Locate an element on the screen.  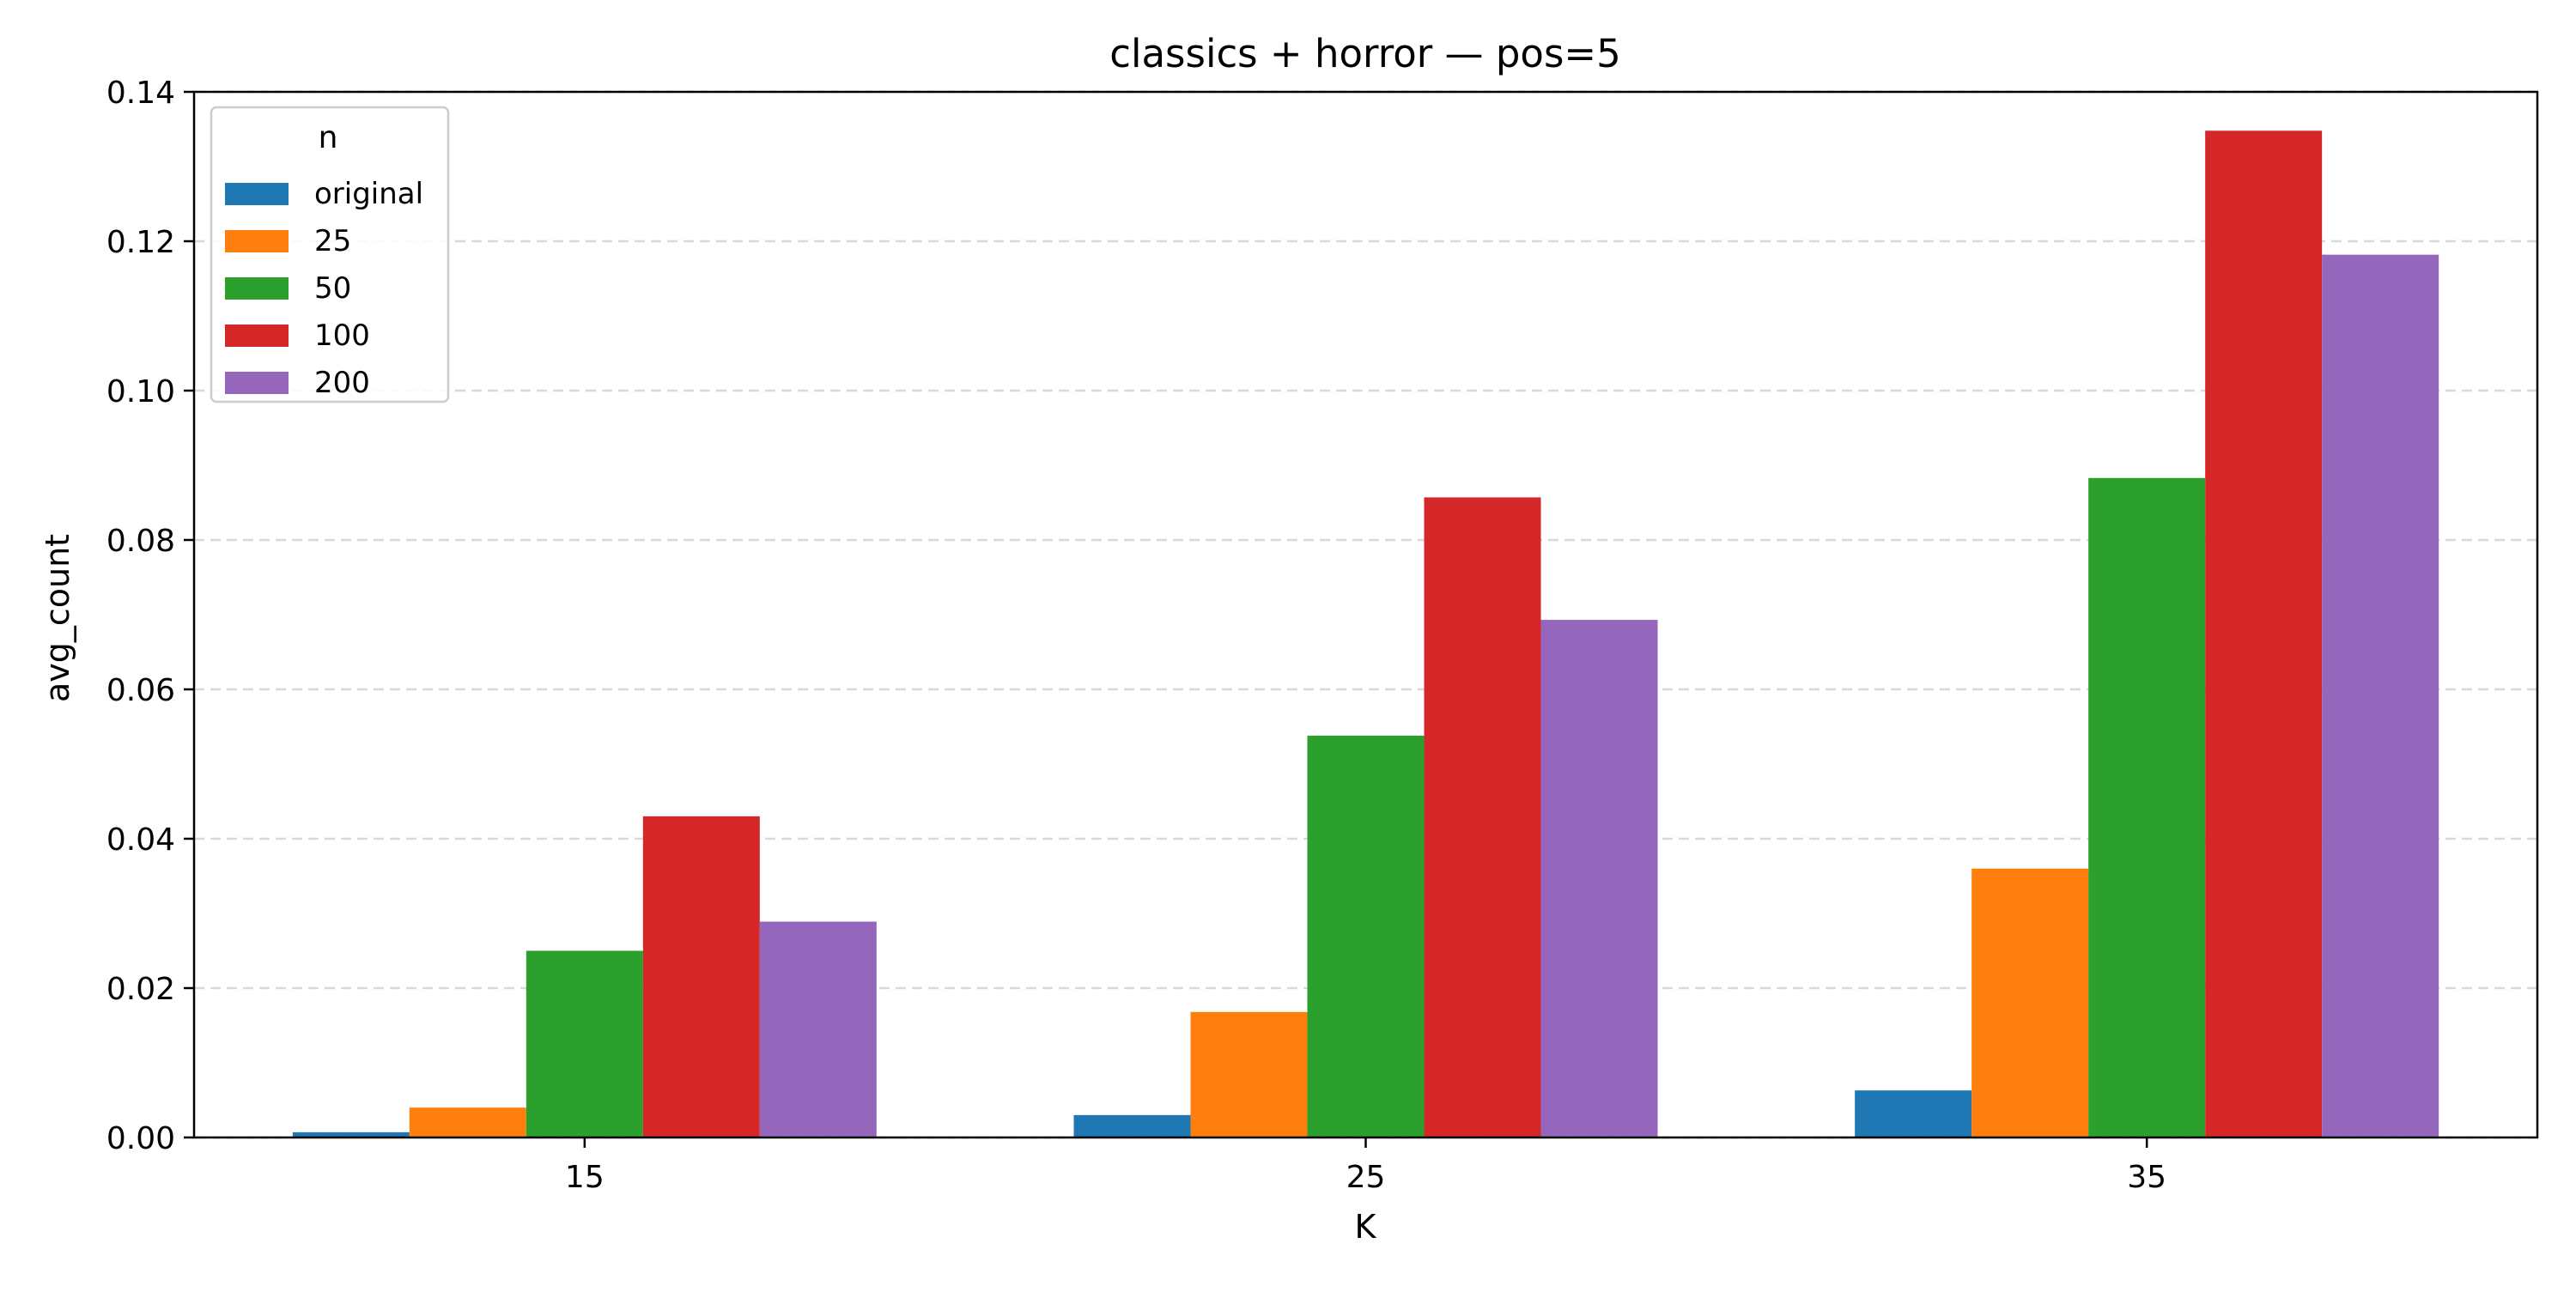
legend-label-100: 100 is located at coordinates (342, 335).